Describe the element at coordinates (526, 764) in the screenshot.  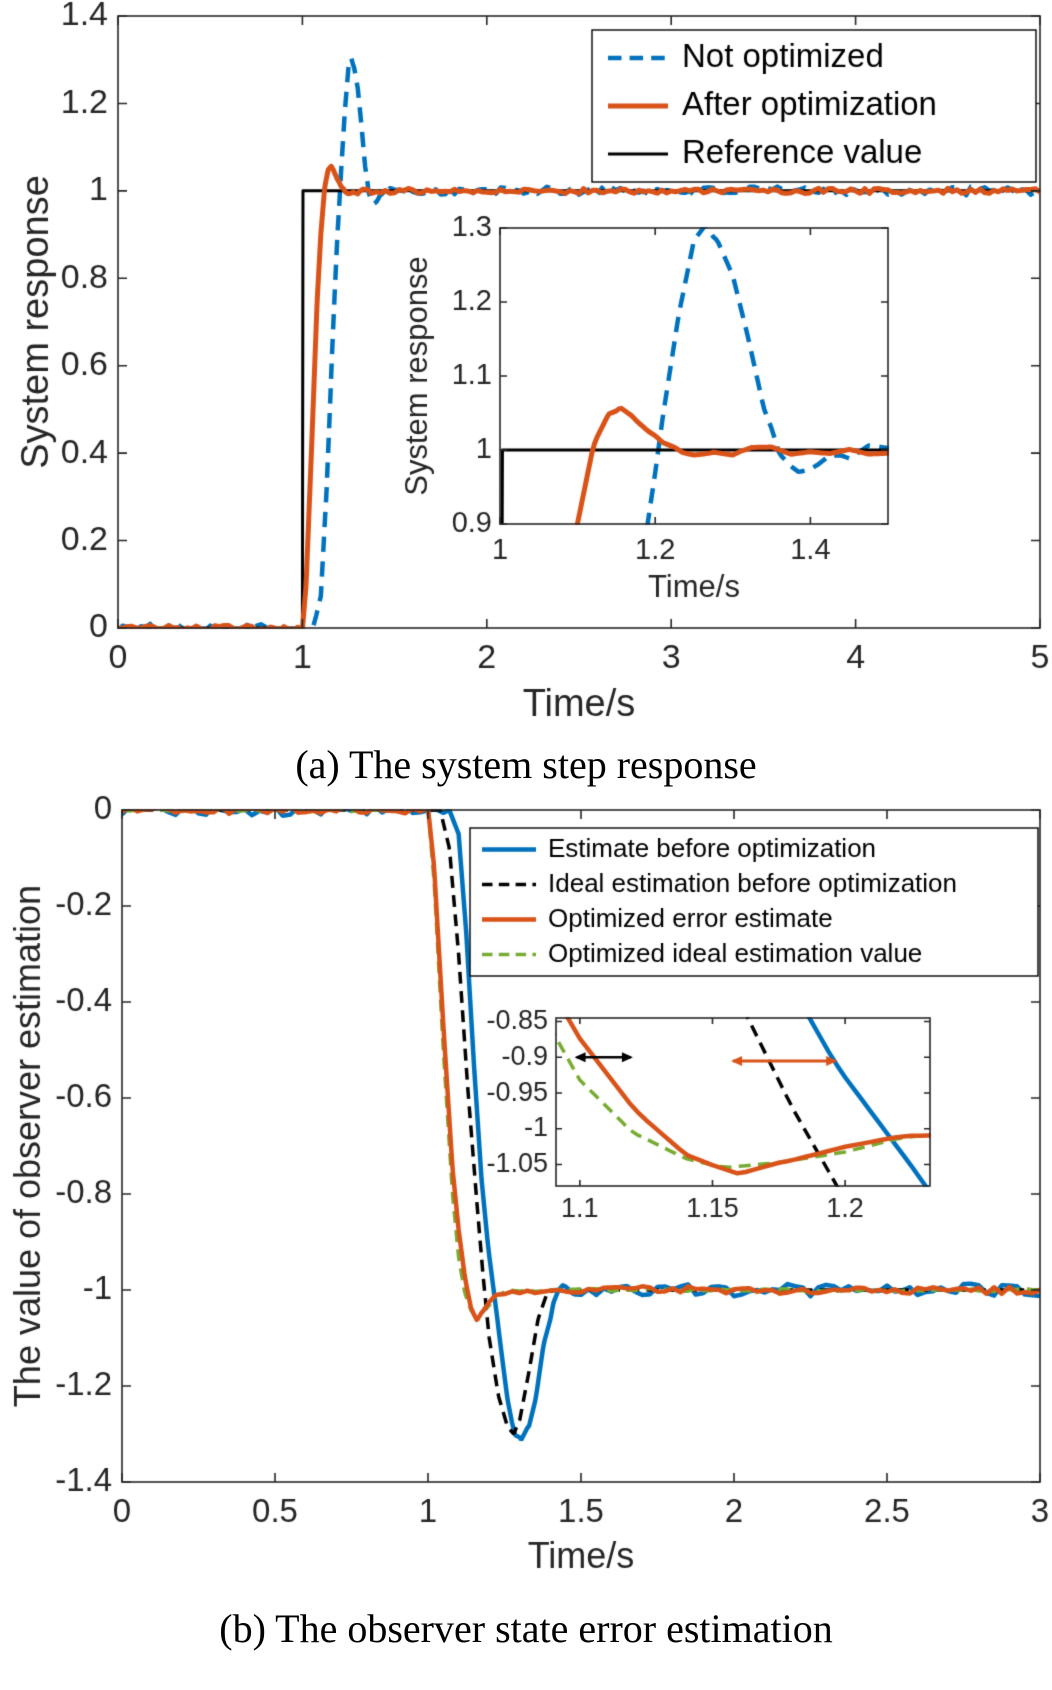
I see `caption-panel-a: (a) The system step response` at that location.